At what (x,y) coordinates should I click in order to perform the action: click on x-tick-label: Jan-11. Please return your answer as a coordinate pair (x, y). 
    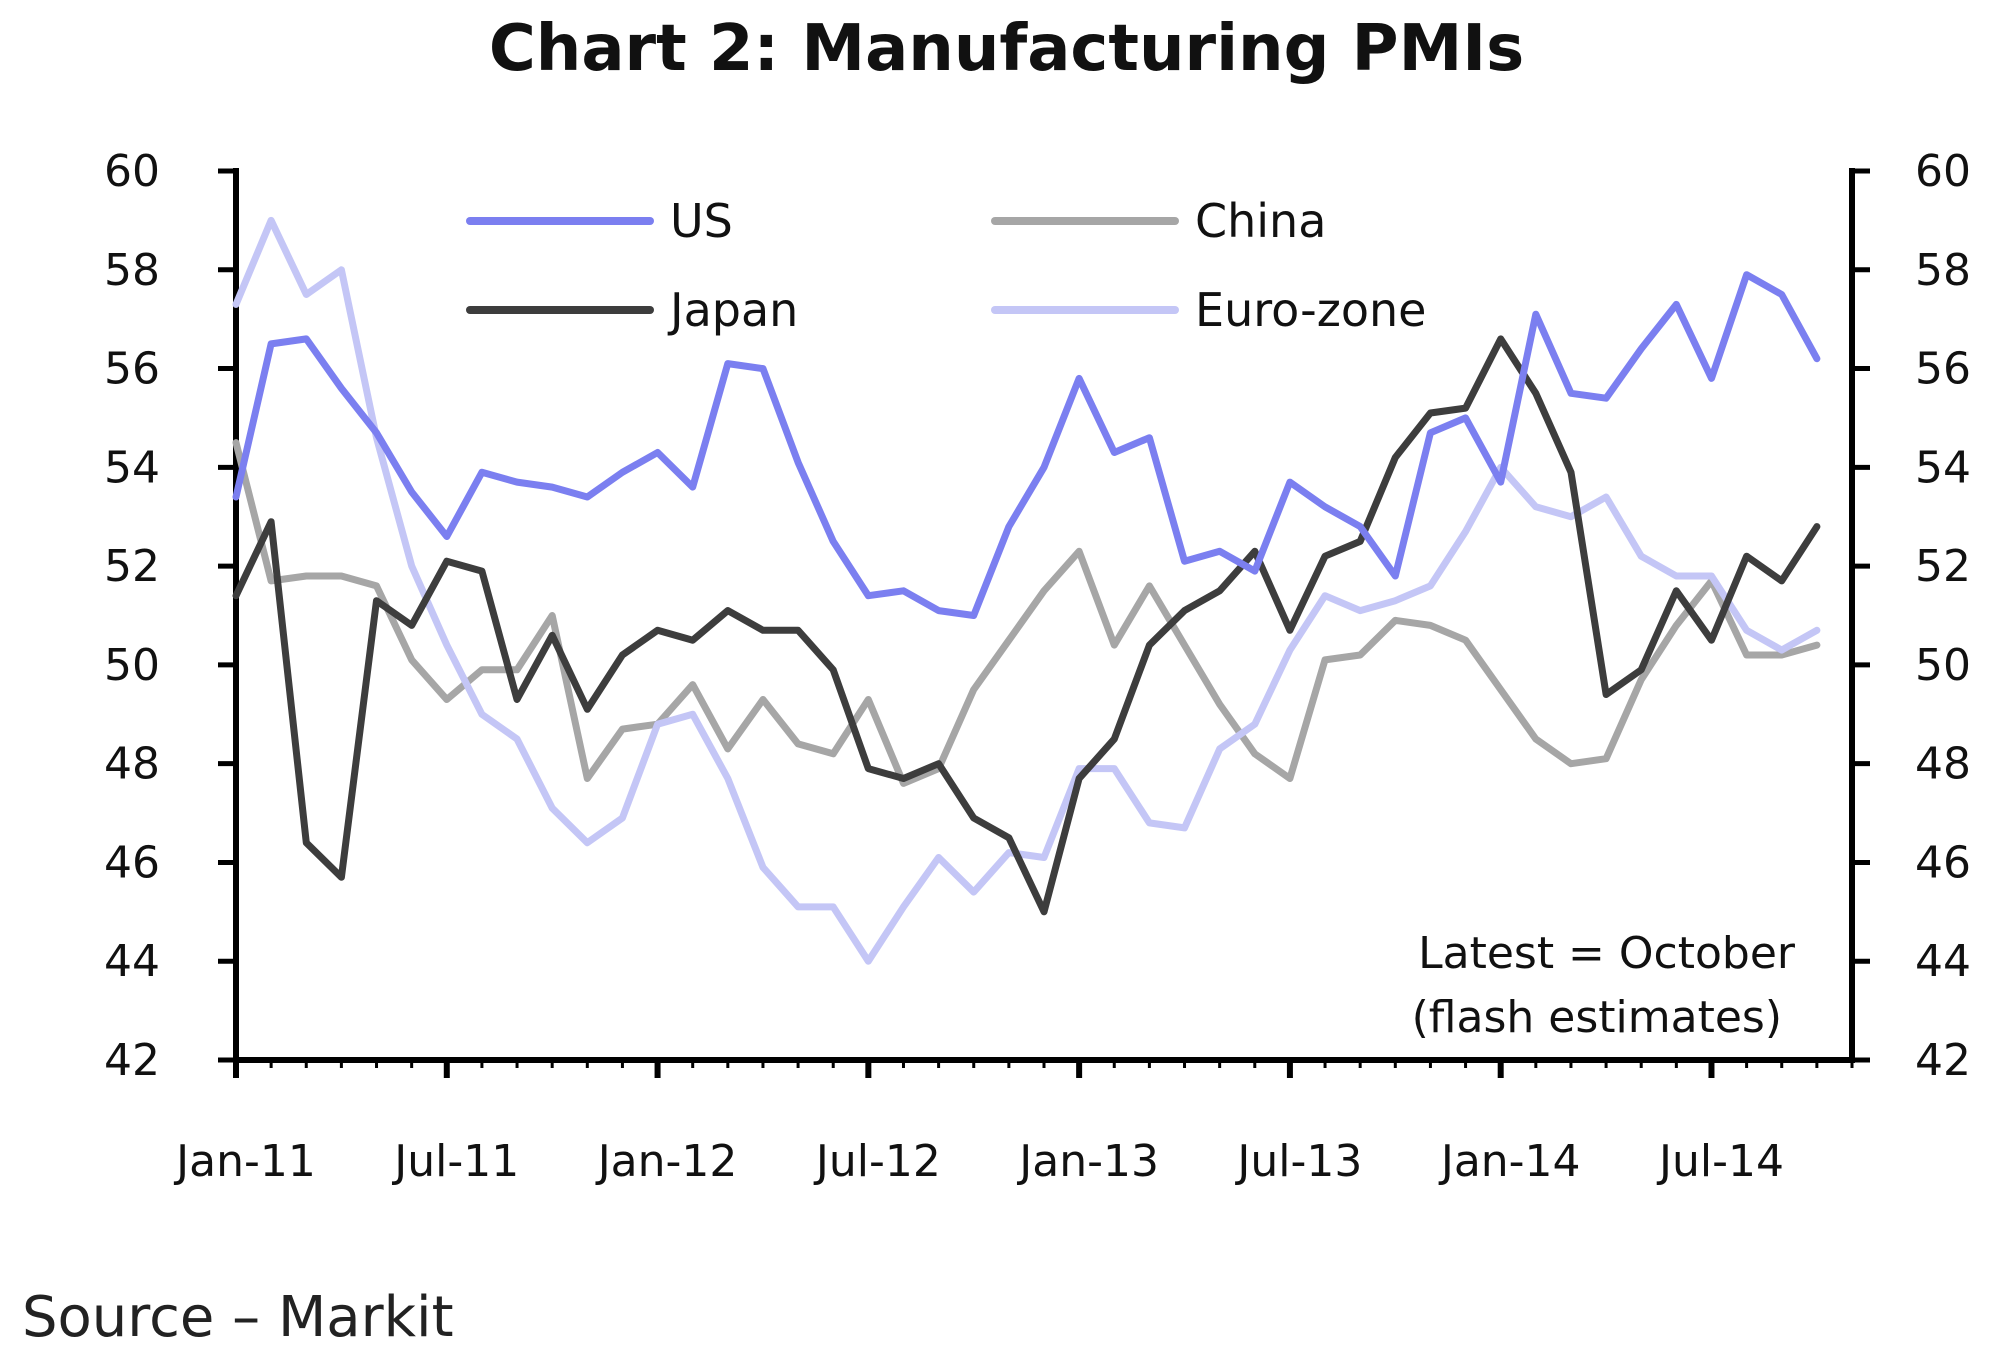
    Looking at the image, I should click on (244, 1161).